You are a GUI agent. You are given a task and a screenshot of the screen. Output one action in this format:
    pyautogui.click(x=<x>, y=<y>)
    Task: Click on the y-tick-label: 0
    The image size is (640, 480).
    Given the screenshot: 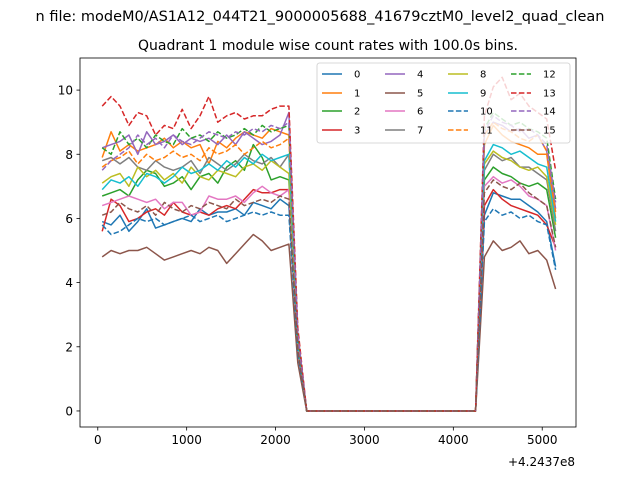 What is the action you would take?
    pyautogui.click(x=69, y=411)
    